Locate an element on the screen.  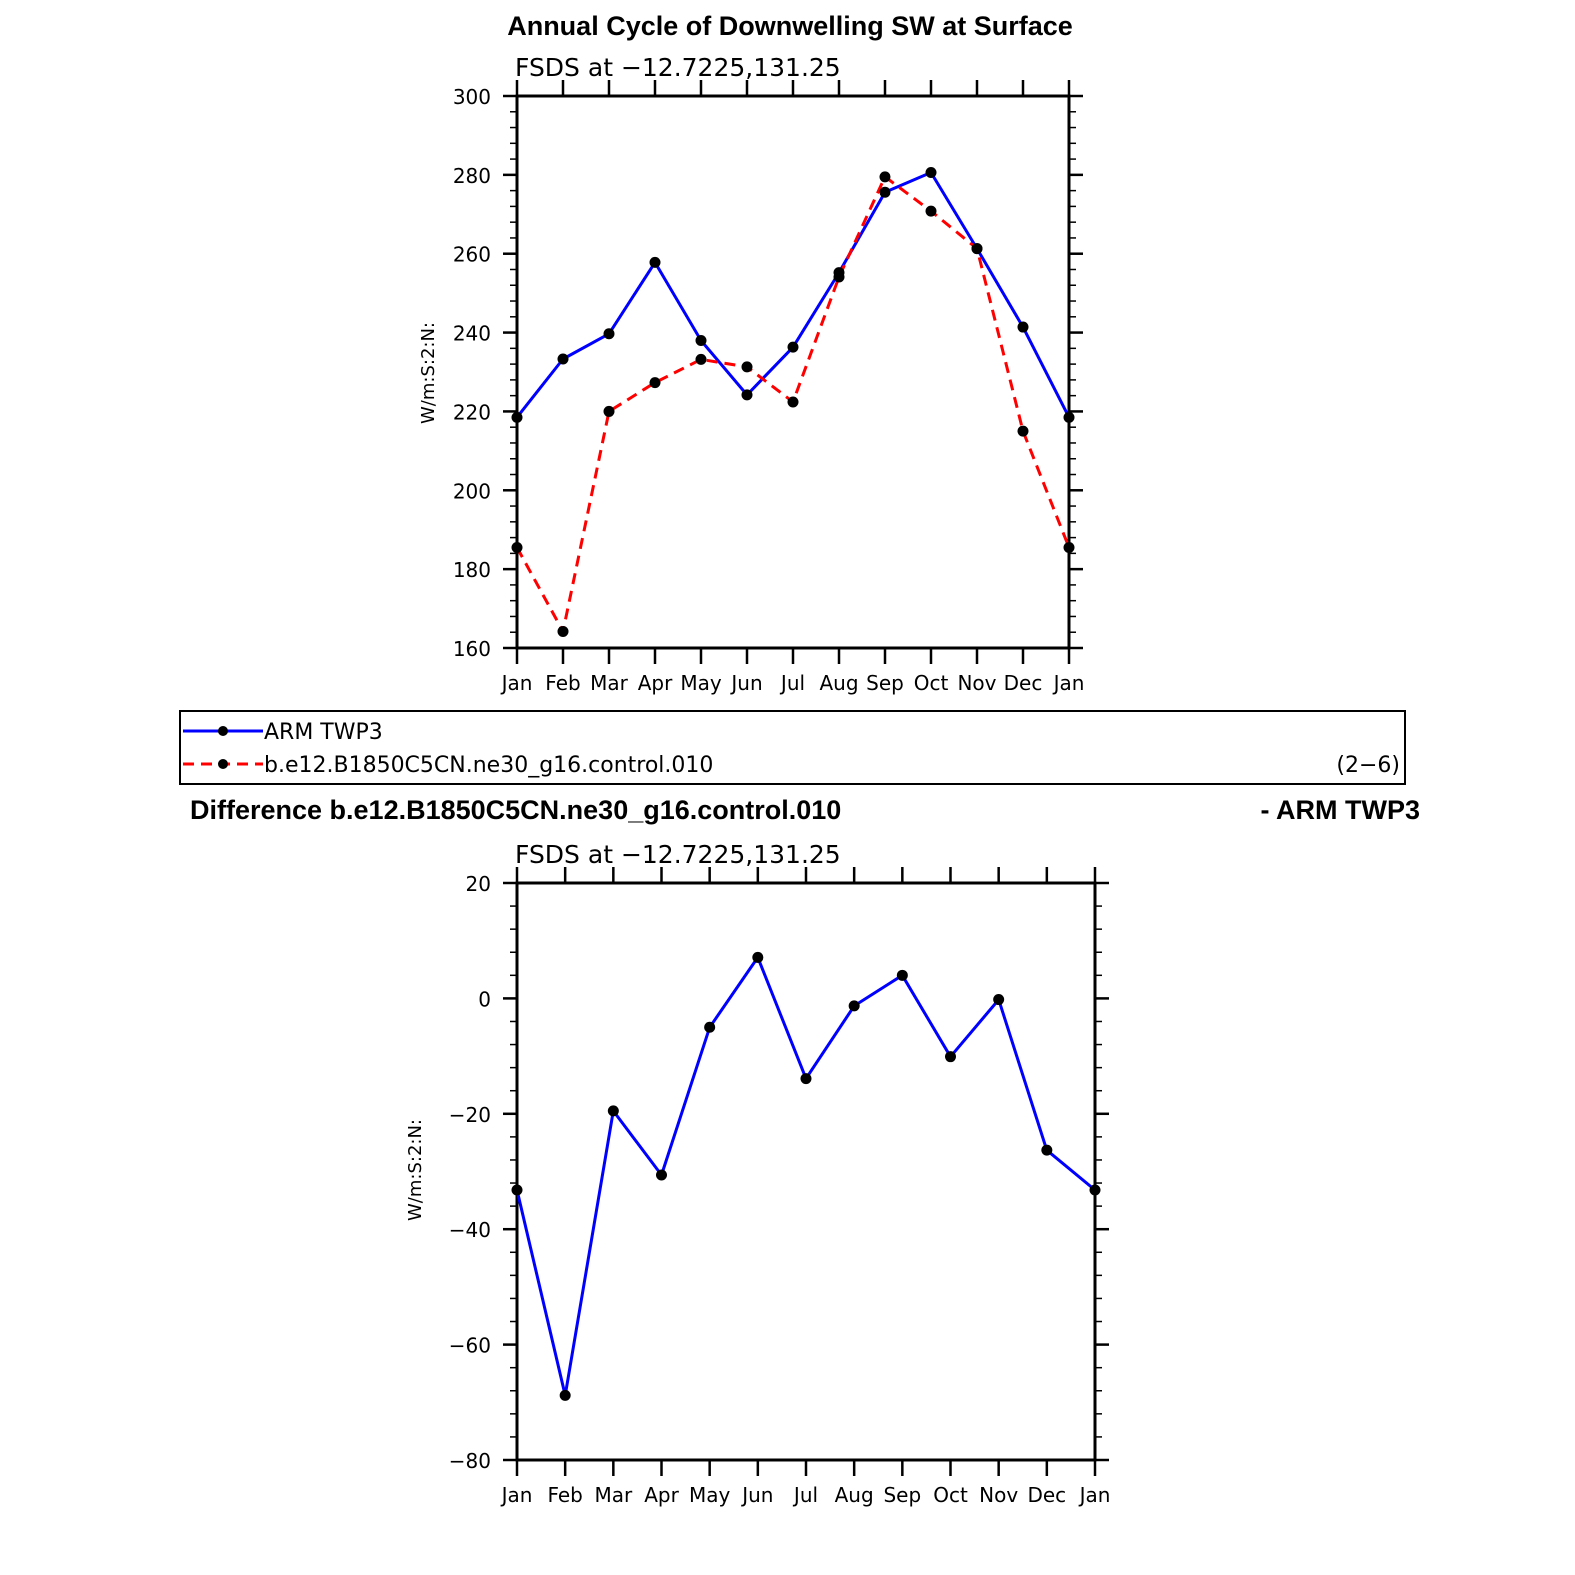
top-y-axis-label: W/m:S:2:N: is located at coordinates (428, 373).